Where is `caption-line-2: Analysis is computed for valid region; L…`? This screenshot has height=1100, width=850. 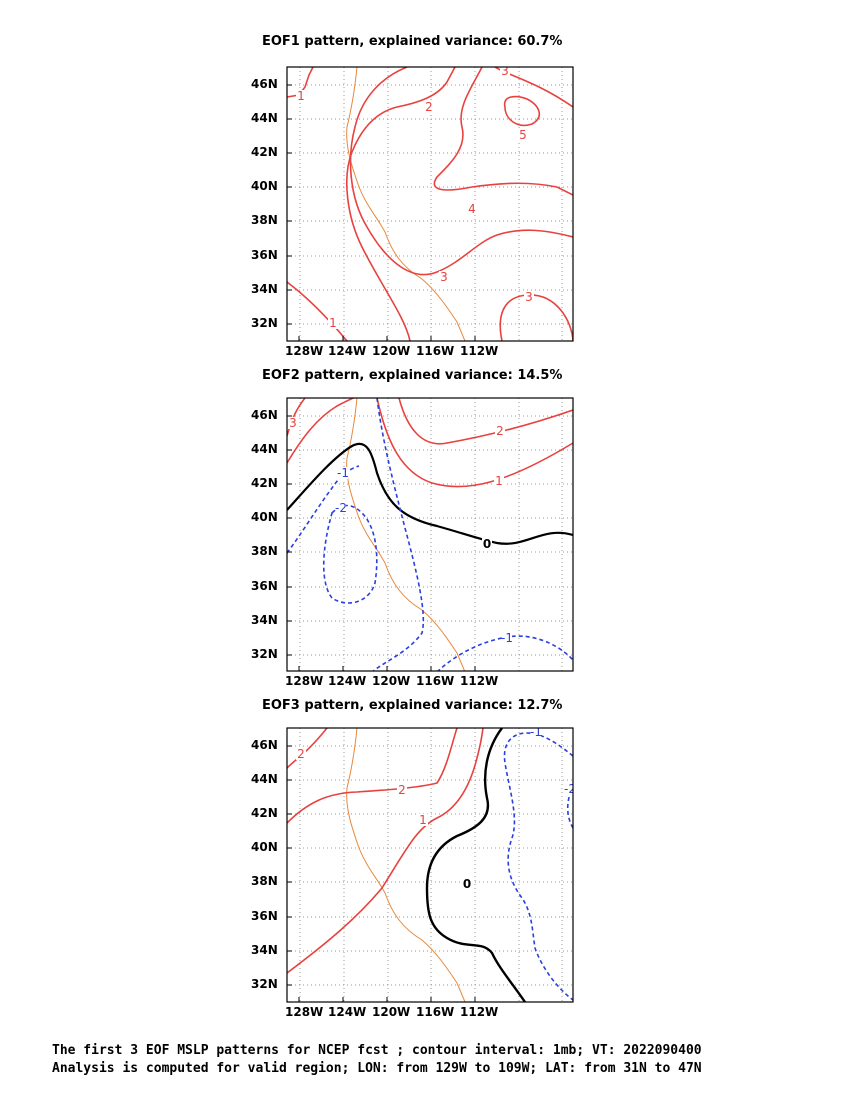 caption-line-2: Analysis is computed for valid region; L… is located at coordinates (377, 1068).